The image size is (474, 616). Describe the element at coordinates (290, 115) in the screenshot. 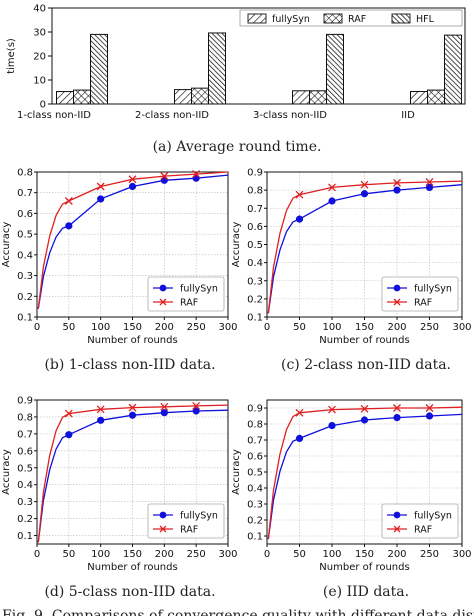

I see `x-tick-label: 3-class non-IID` at that location.